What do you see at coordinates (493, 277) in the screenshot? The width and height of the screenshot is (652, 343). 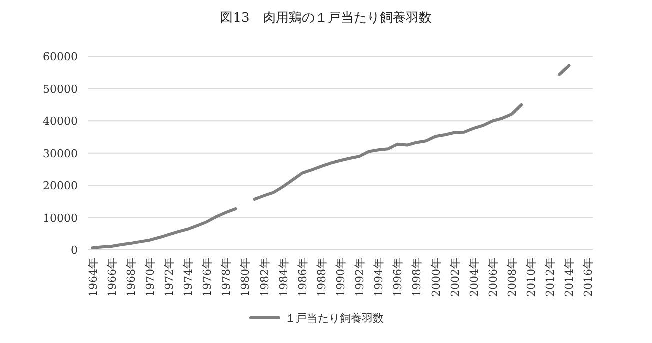 I see `x-tick-label: 2006年` at bounding box center [493, 277].